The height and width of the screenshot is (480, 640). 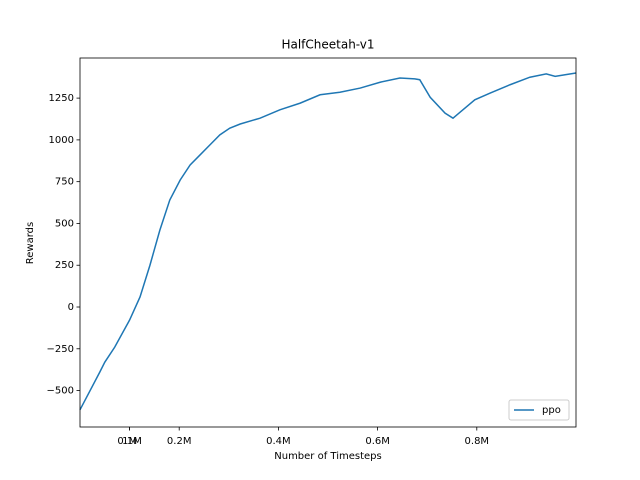 I want to click on legend-label: ppo, so click(x=551, y=410).